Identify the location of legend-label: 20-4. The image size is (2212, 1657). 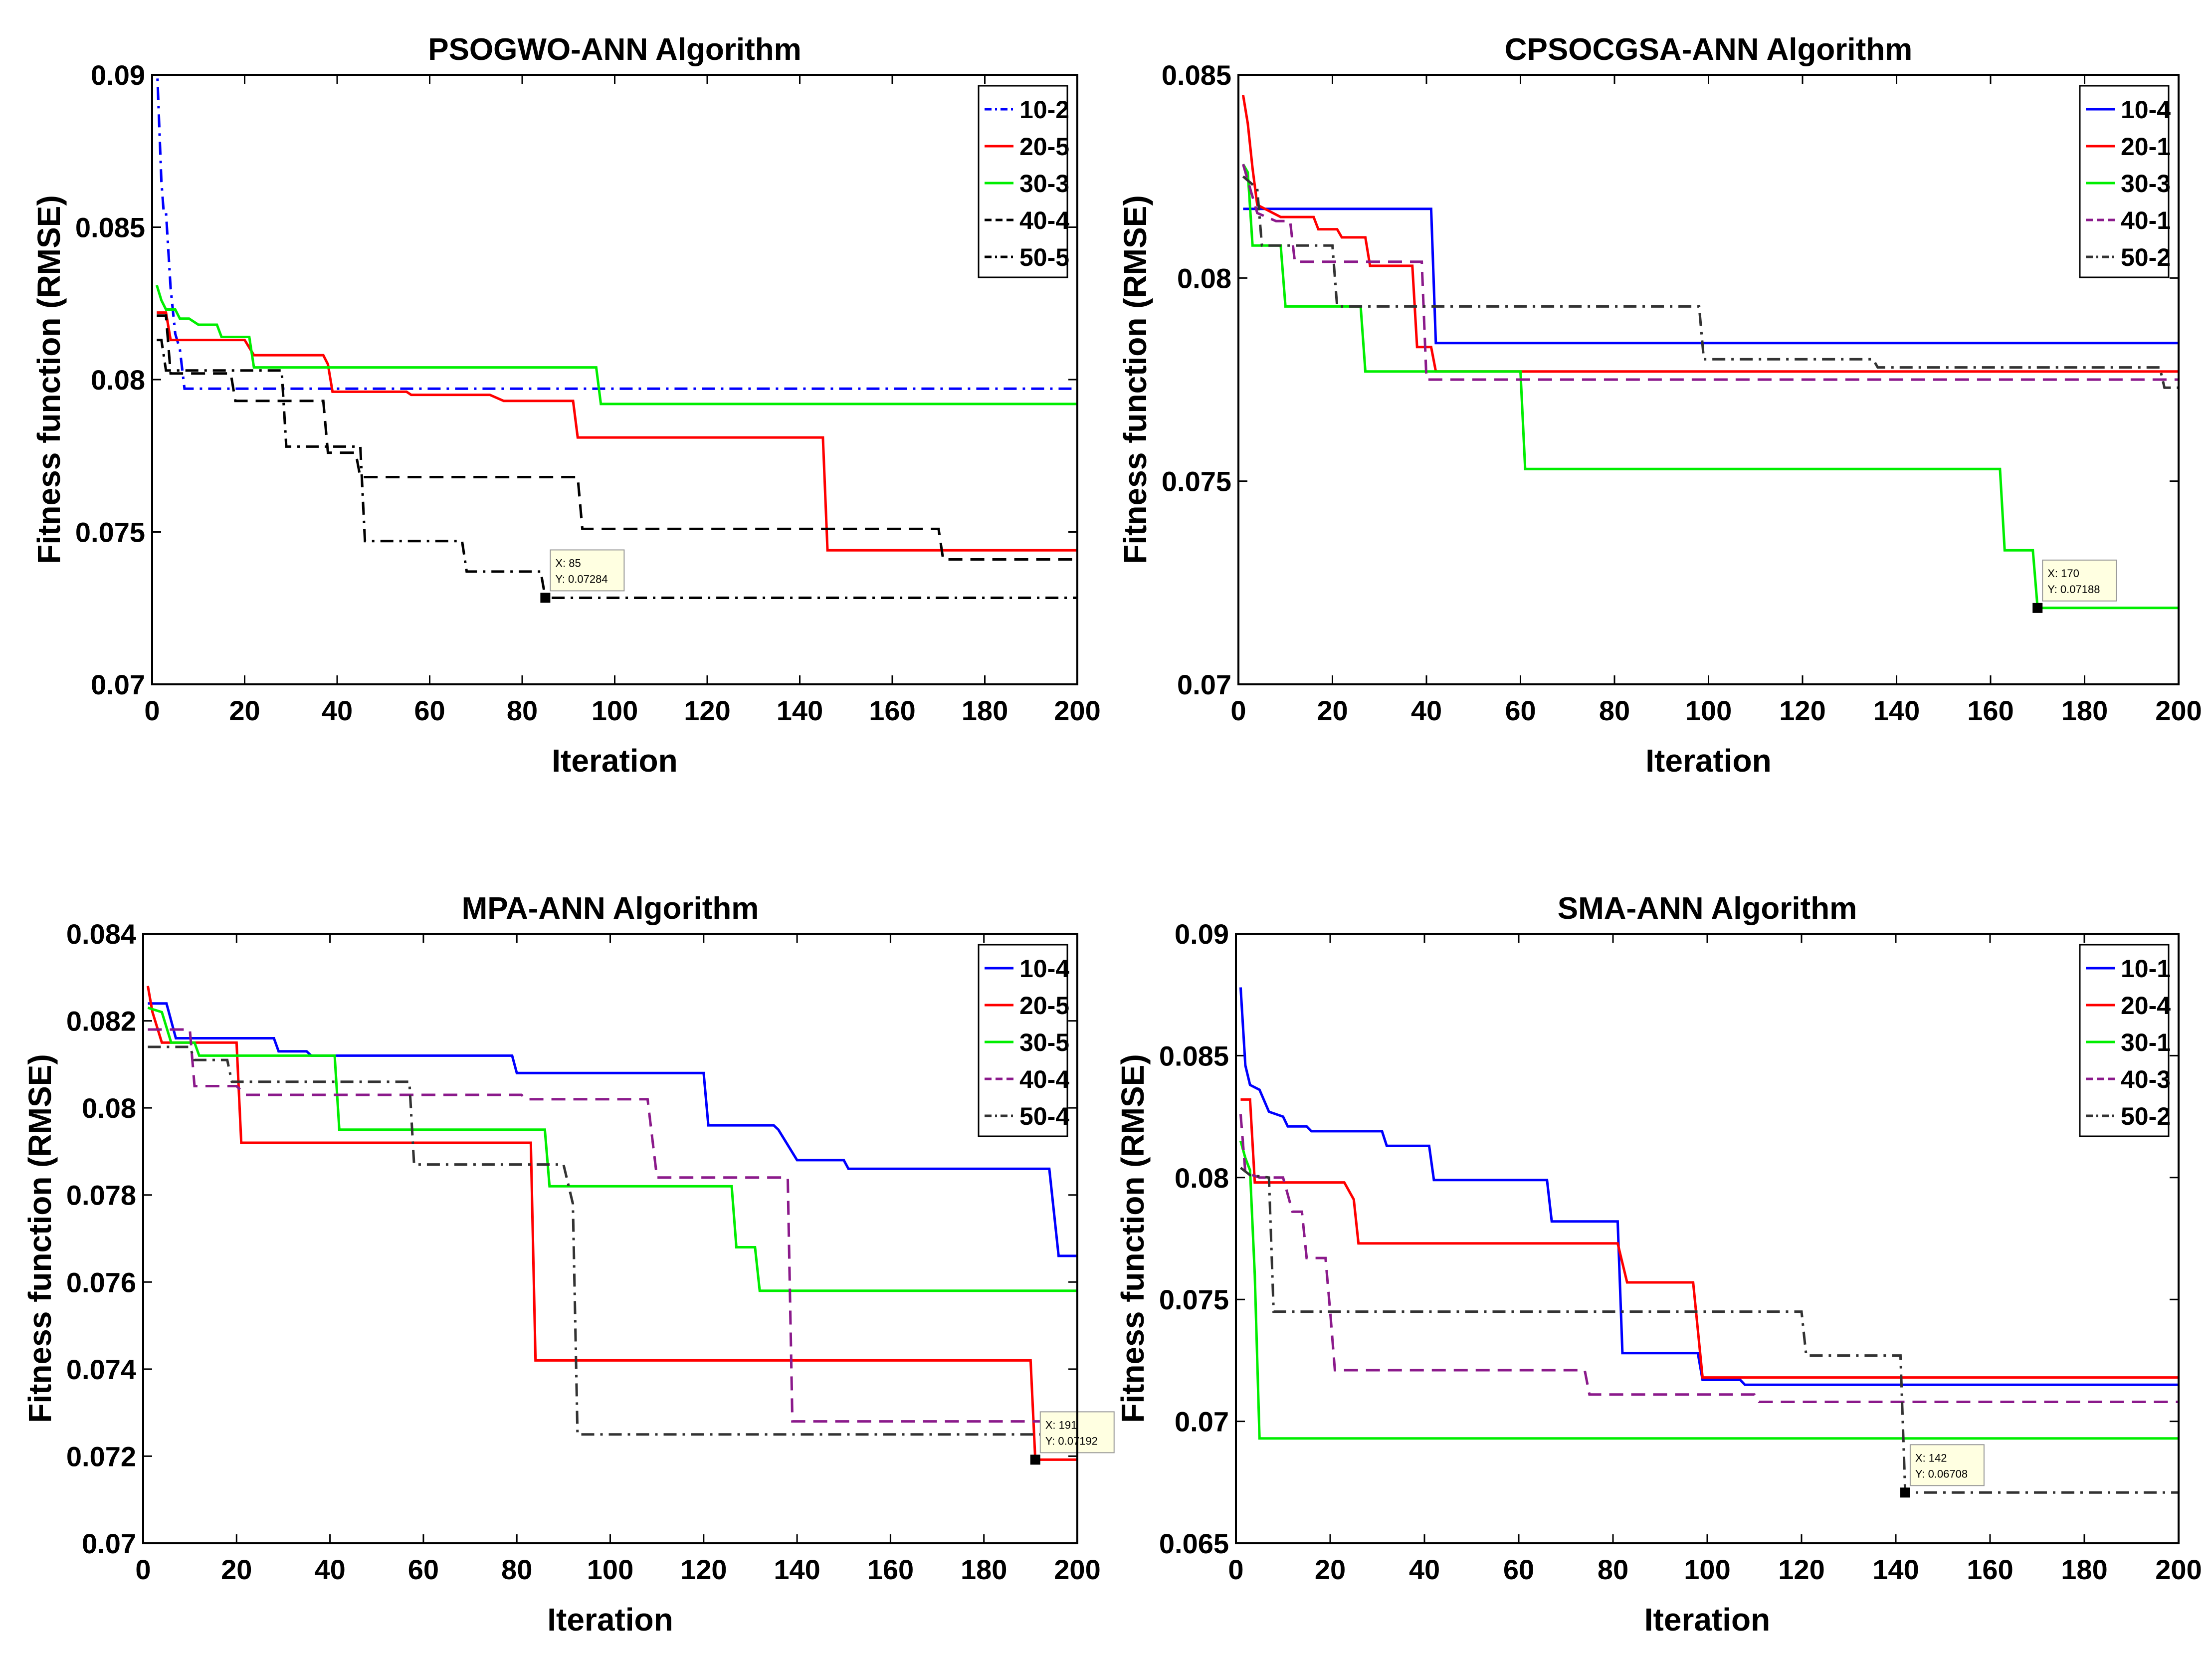
(2146, 1006).